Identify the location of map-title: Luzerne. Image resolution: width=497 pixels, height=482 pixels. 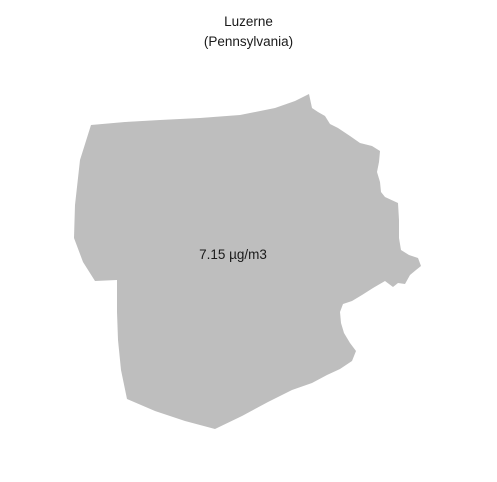
(248, 21).